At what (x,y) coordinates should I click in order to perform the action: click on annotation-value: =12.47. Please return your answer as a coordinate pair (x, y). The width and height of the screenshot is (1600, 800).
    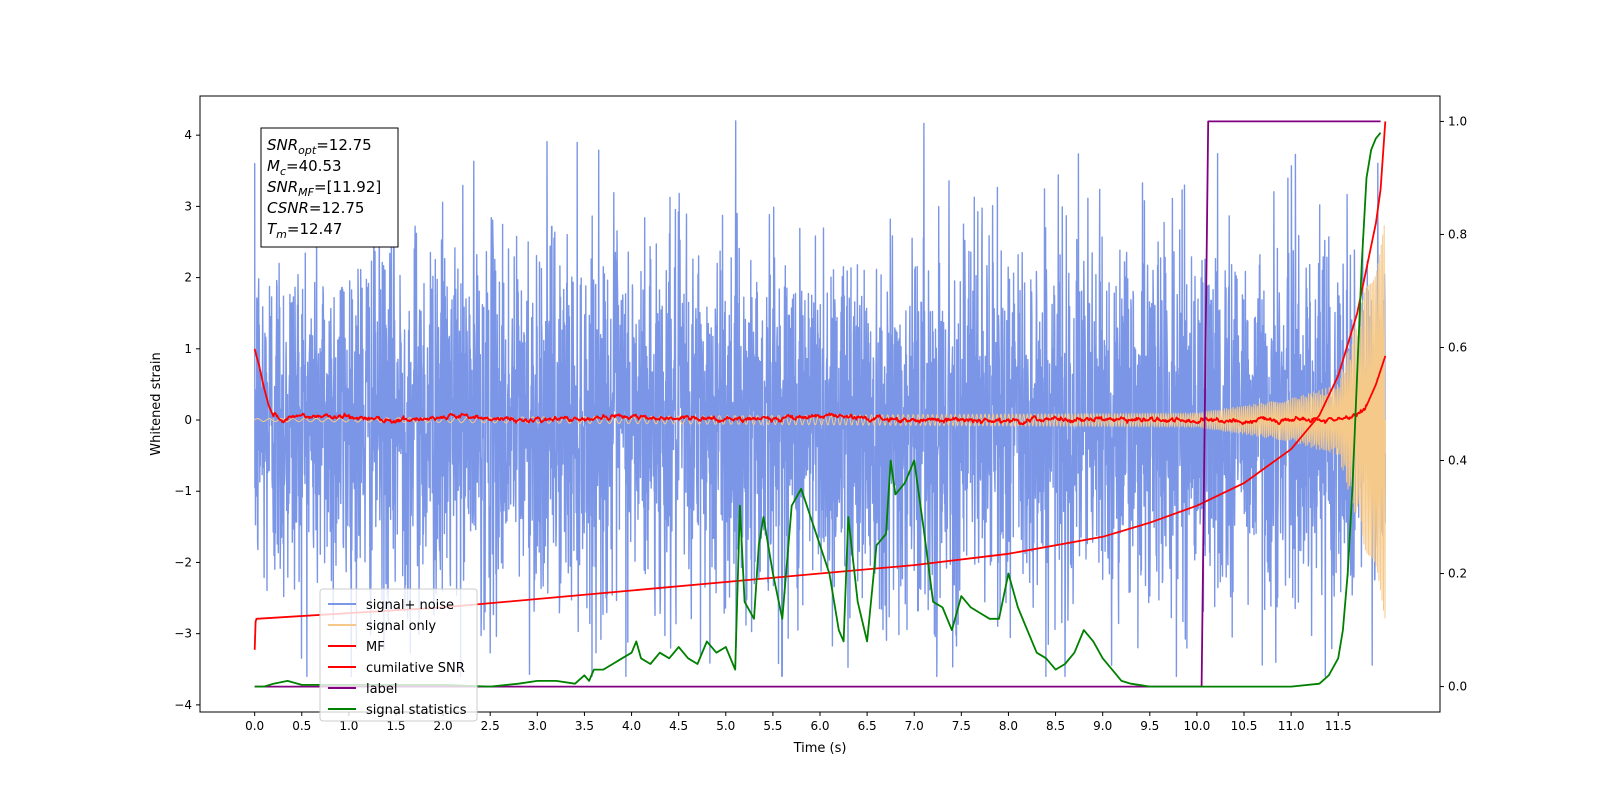
    Looking at the image, I should click on (315, 229).